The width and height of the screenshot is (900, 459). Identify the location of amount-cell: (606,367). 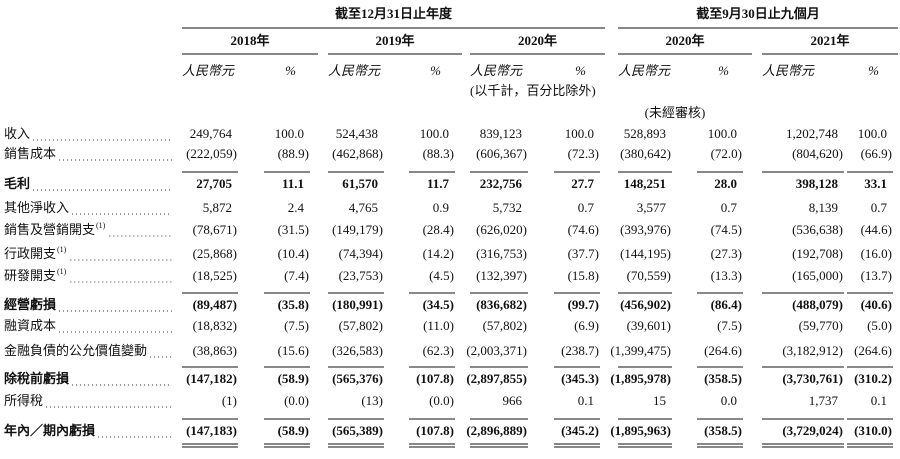
(501, 153).